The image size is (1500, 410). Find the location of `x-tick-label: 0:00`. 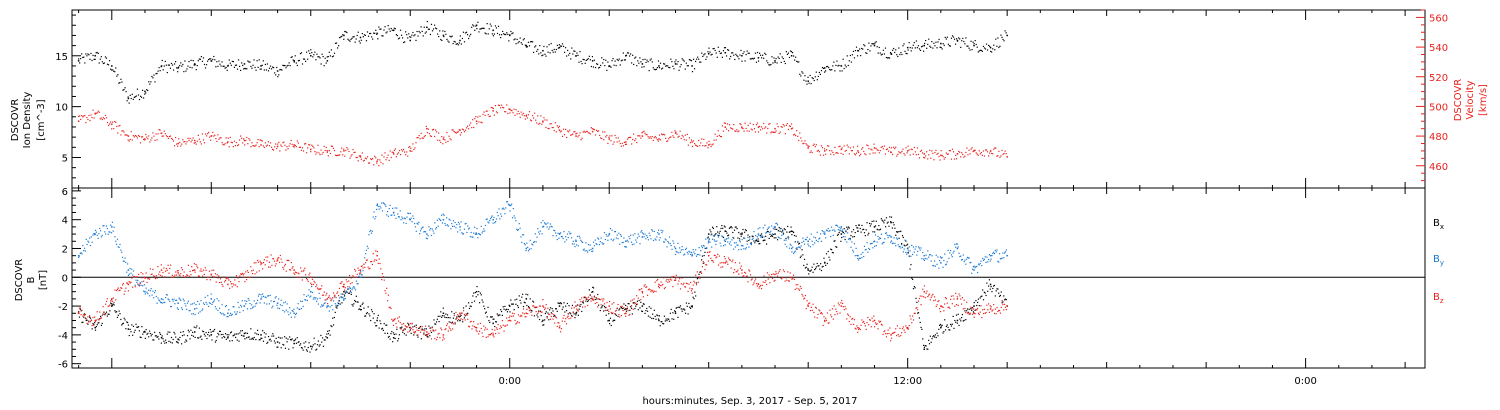

x-tick-label: 0:00 is located at coordinates (1305, 381).